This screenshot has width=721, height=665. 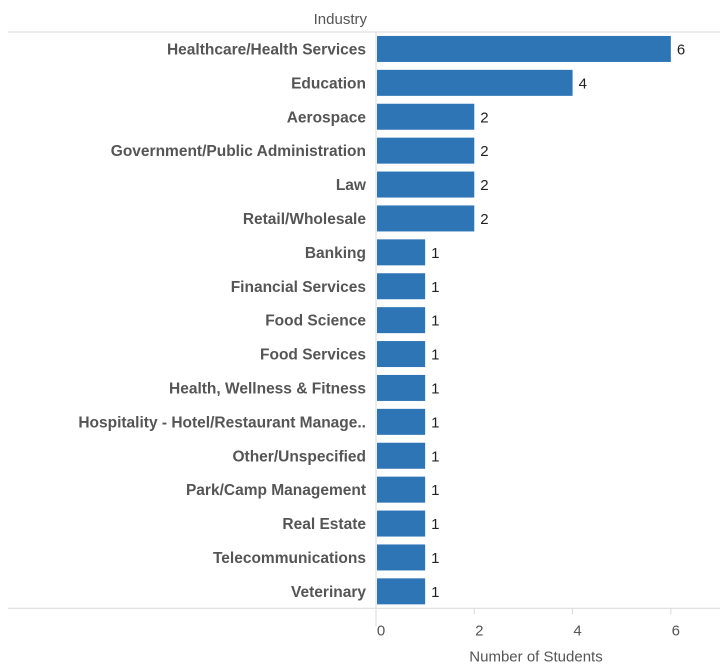 I want to click on category-label: Aerospace, so click(x=327, y=117).